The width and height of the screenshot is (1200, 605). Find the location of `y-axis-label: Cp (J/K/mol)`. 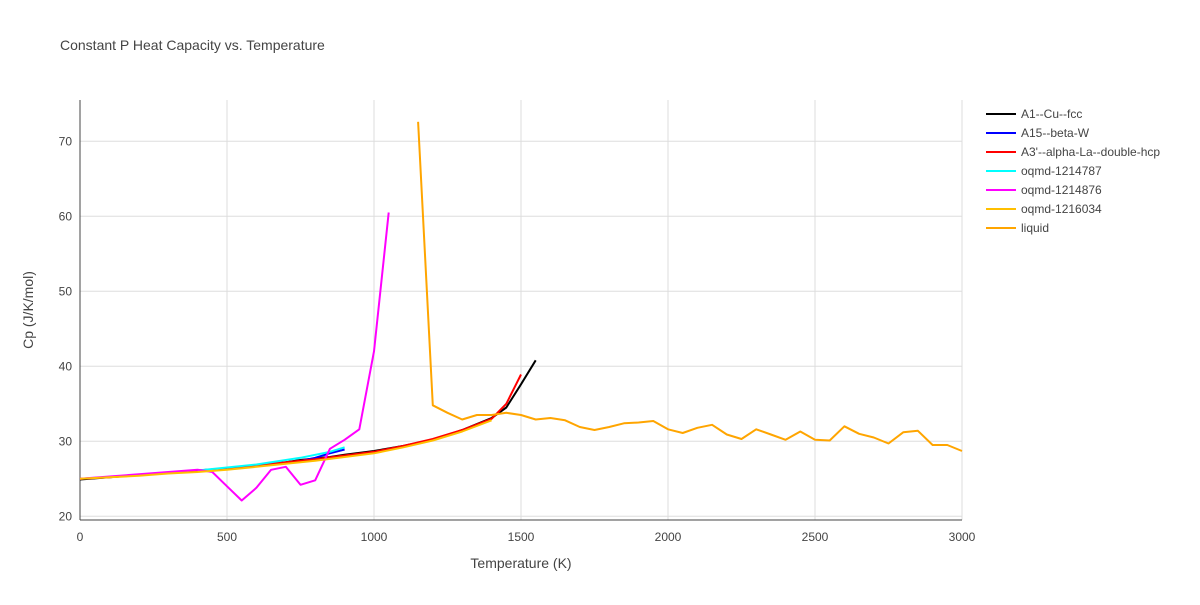

y-axis-label: Cp (J/K/mol) is located at coordinates (28, 310).